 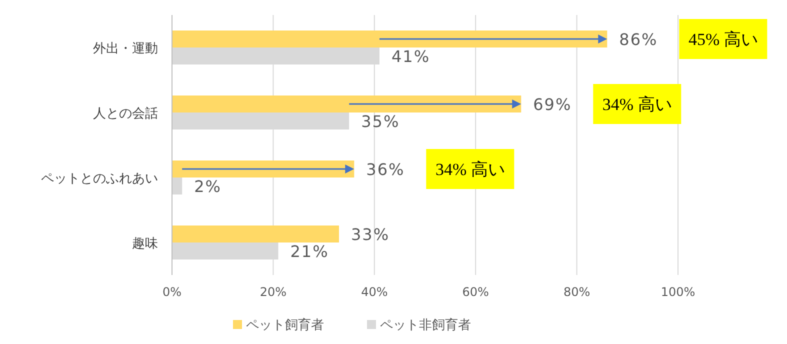 I want to click on y-tick-label: 趣味, so click(x=145, y=244).